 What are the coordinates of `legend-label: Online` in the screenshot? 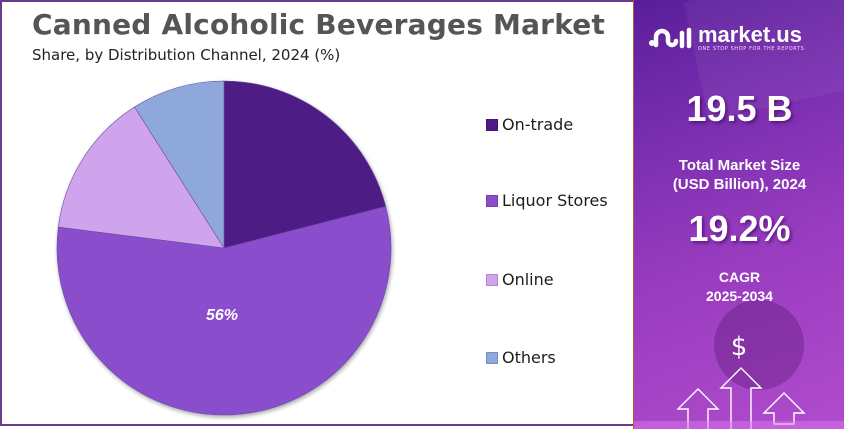 It's located at (528, 279).